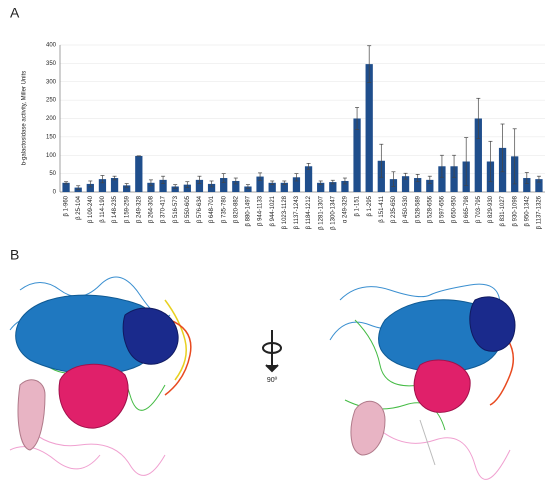 Image resolution: width=550 pixels, height=488 pixels. I want to click on x-tick-label: β 820-882, so click(236, 209).